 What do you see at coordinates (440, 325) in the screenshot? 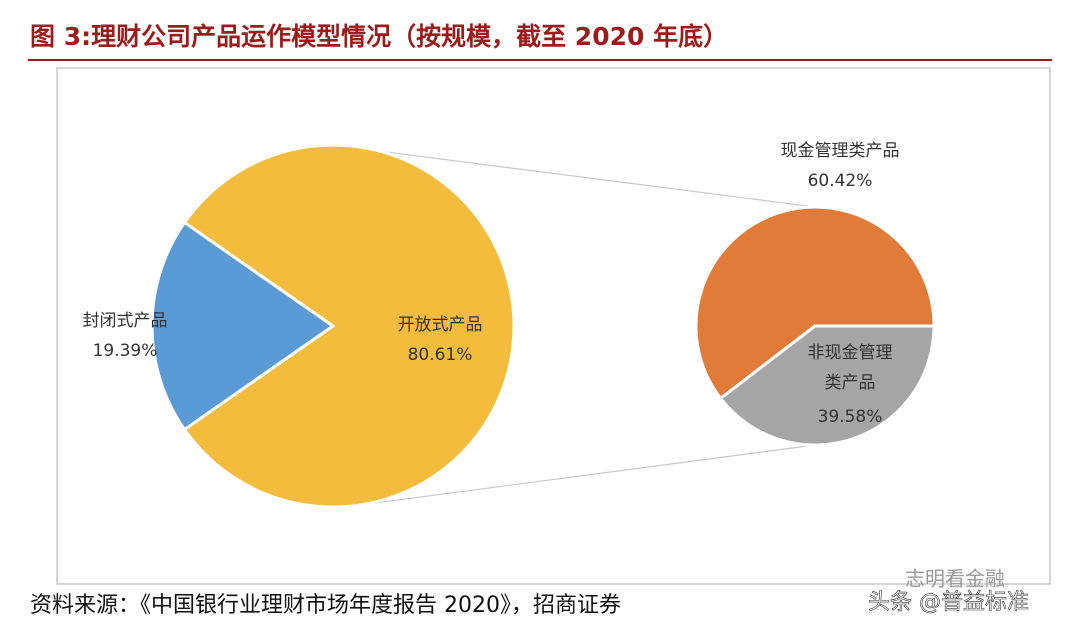
I see `slice-label: 开放式产品` at bounding box center [440, 325].